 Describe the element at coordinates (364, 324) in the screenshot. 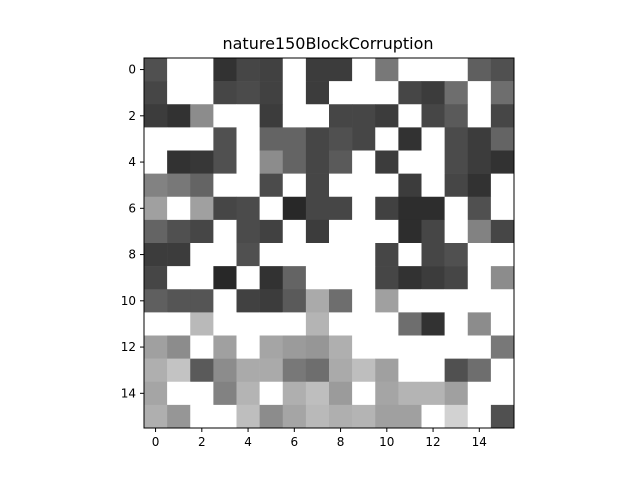

I see `heatmap-cell-r11-c9` at that location.